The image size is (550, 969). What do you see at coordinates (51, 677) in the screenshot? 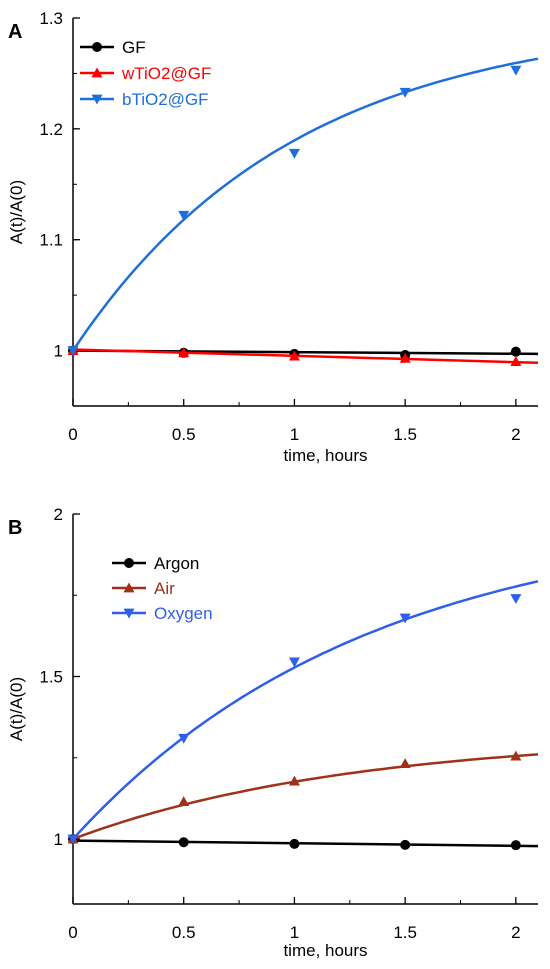
I see `y-tick-label: 1.5` at bounding box center [51, 677].